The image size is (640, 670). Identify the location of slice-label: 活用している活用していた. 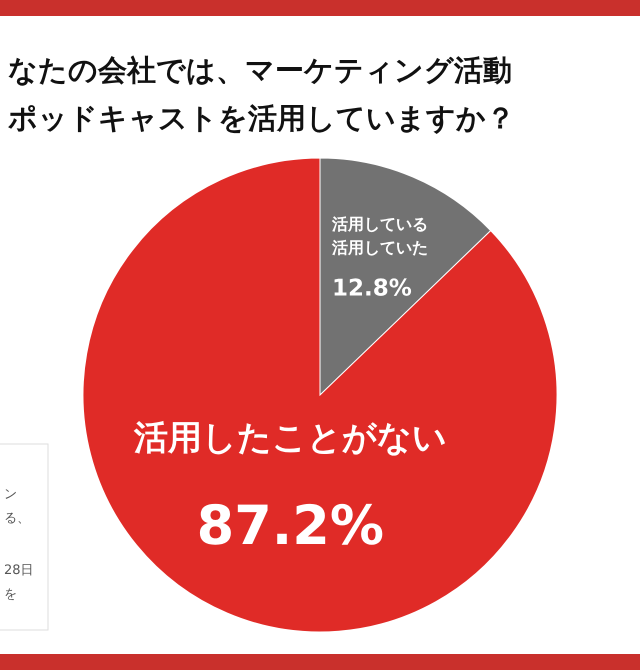
(379, 235).